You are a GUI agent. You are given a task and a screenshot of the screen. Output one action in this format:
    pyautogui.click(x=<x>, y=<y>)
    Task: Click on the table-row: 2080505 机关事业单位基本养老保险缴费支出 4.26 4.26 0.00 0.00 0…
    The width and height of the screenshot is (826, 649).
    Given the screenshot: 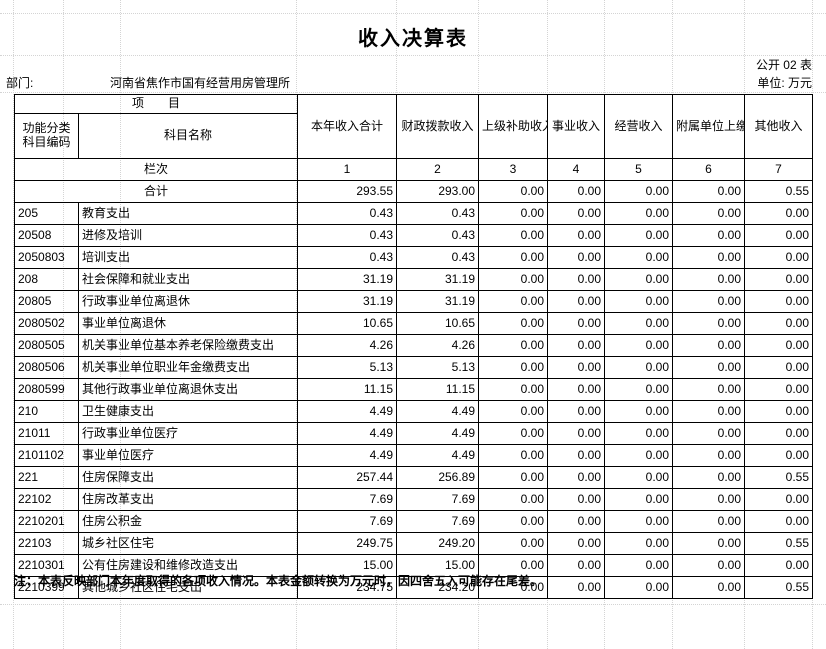 What is the action you would take?
    pyautogui.click(x=414, y=345)
    